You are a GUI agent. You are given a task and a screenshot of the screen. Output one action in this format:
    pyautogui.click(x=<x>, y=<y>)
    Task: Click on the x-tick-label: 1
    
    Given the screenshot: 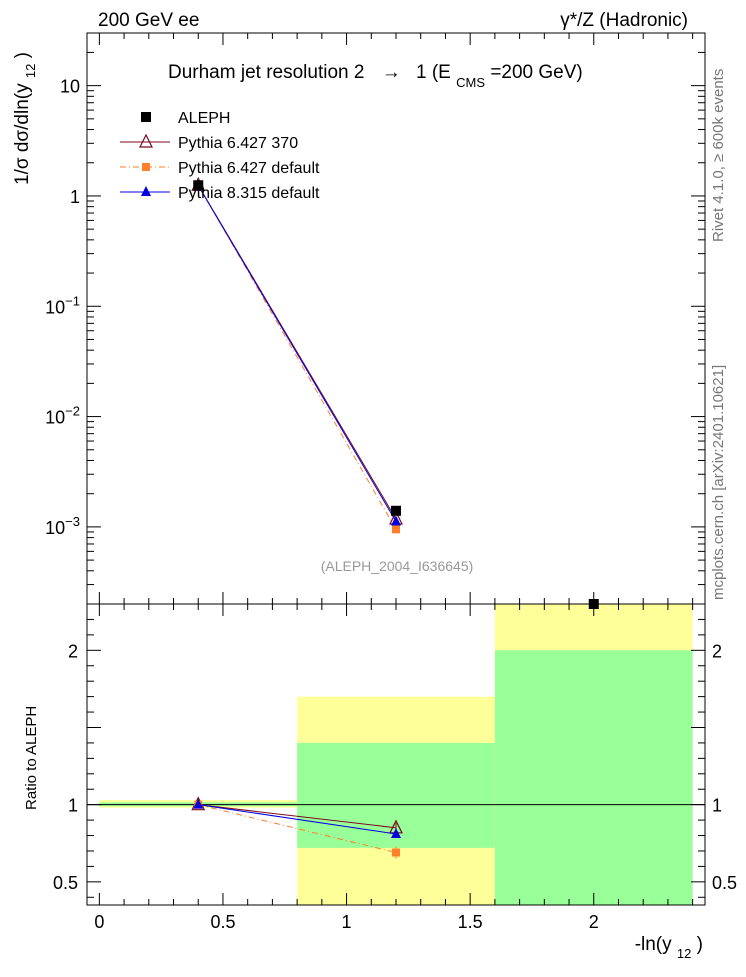 What is the action you would take?
    pyautogui.click(x=347, y=922)
    